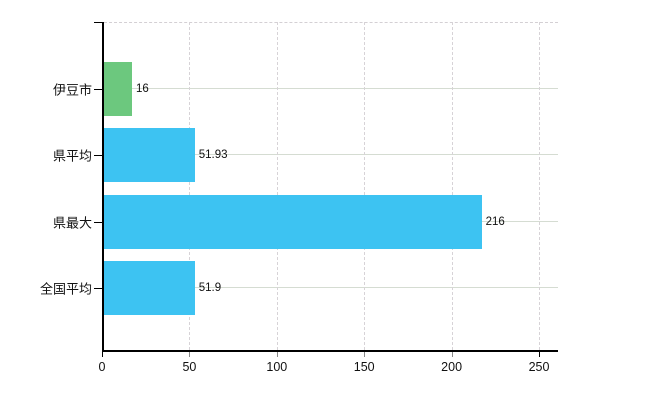 The image size is (650, 400). What do you see at coordinates (72, 222) in the screenshot?
I see `y-axis-label-3: 県最大` at bounding box center [72, 222].